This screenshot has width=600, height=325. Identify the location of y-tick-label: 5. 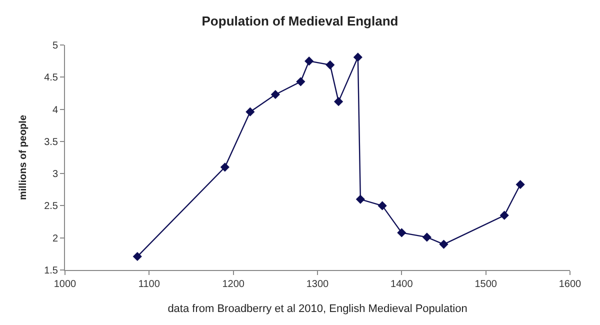
(55, 46).